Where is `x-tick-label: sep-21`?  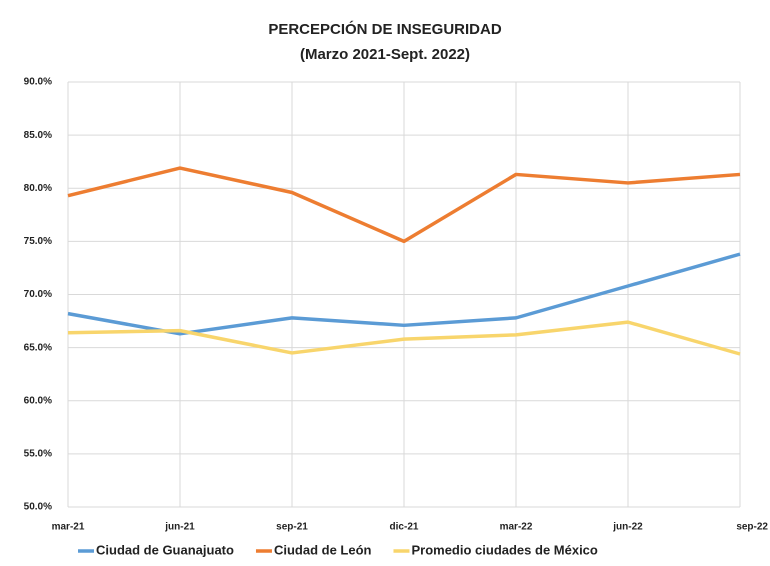
x-tick-label: sep-21 is located at coordinates (292, 527).